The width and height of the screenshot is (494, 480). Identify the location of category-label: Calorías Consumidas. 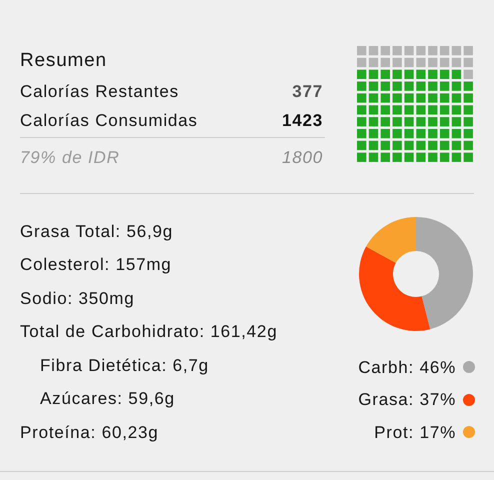
(109, 120).